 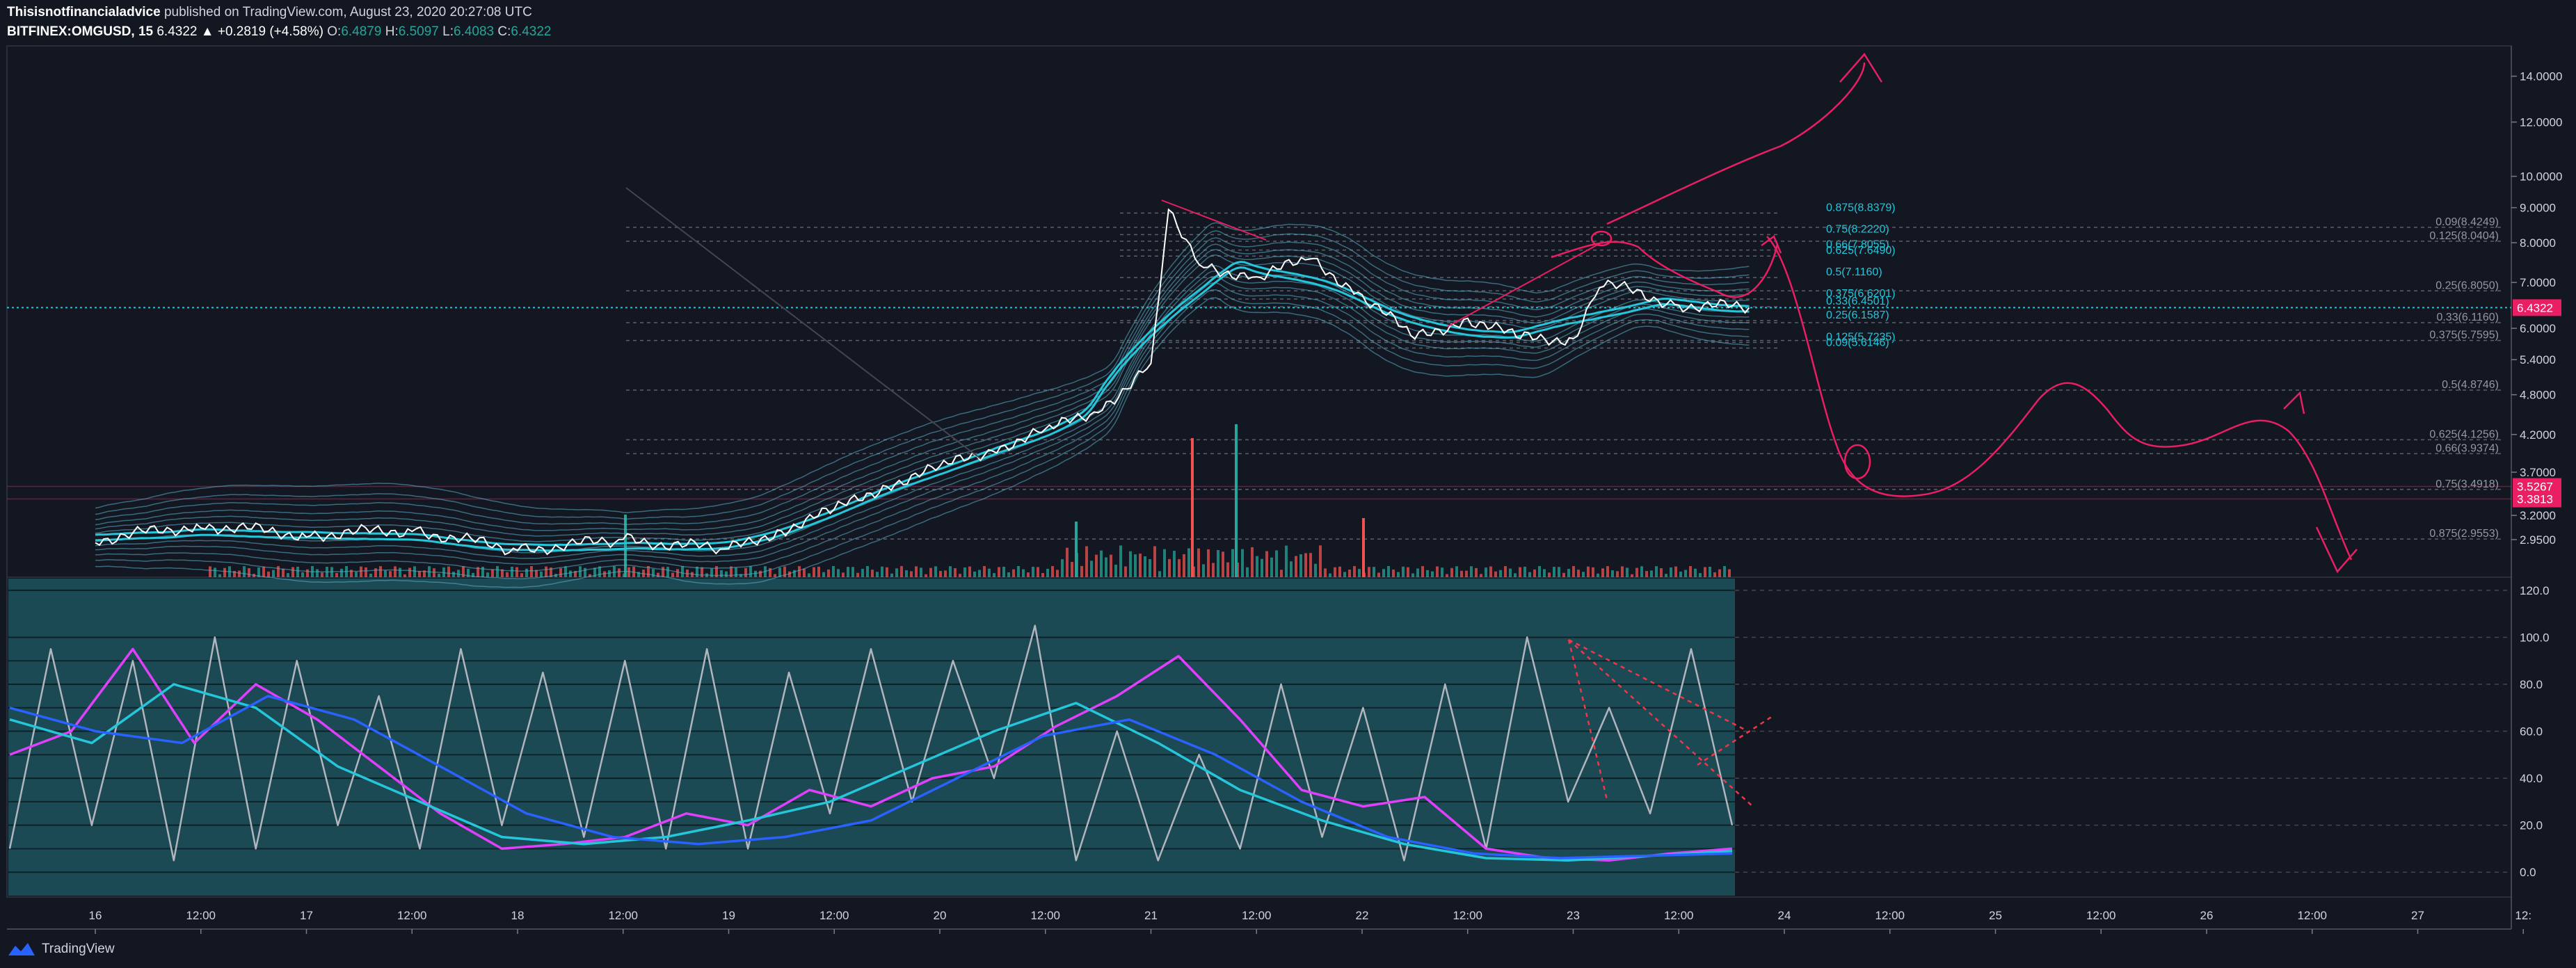 I want to click on publisher-name: Thisisnotfinancialadvice, so click(x=84, y=12).